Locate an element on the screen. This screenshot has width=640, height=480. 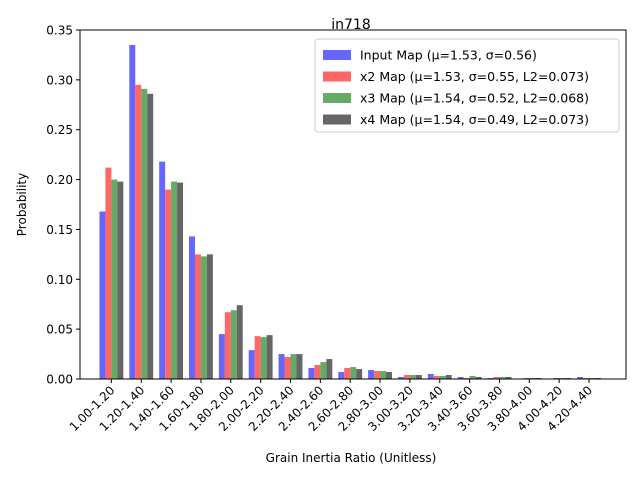
y-tick-label-3: 0.15 is located at coordinates (59, 230).